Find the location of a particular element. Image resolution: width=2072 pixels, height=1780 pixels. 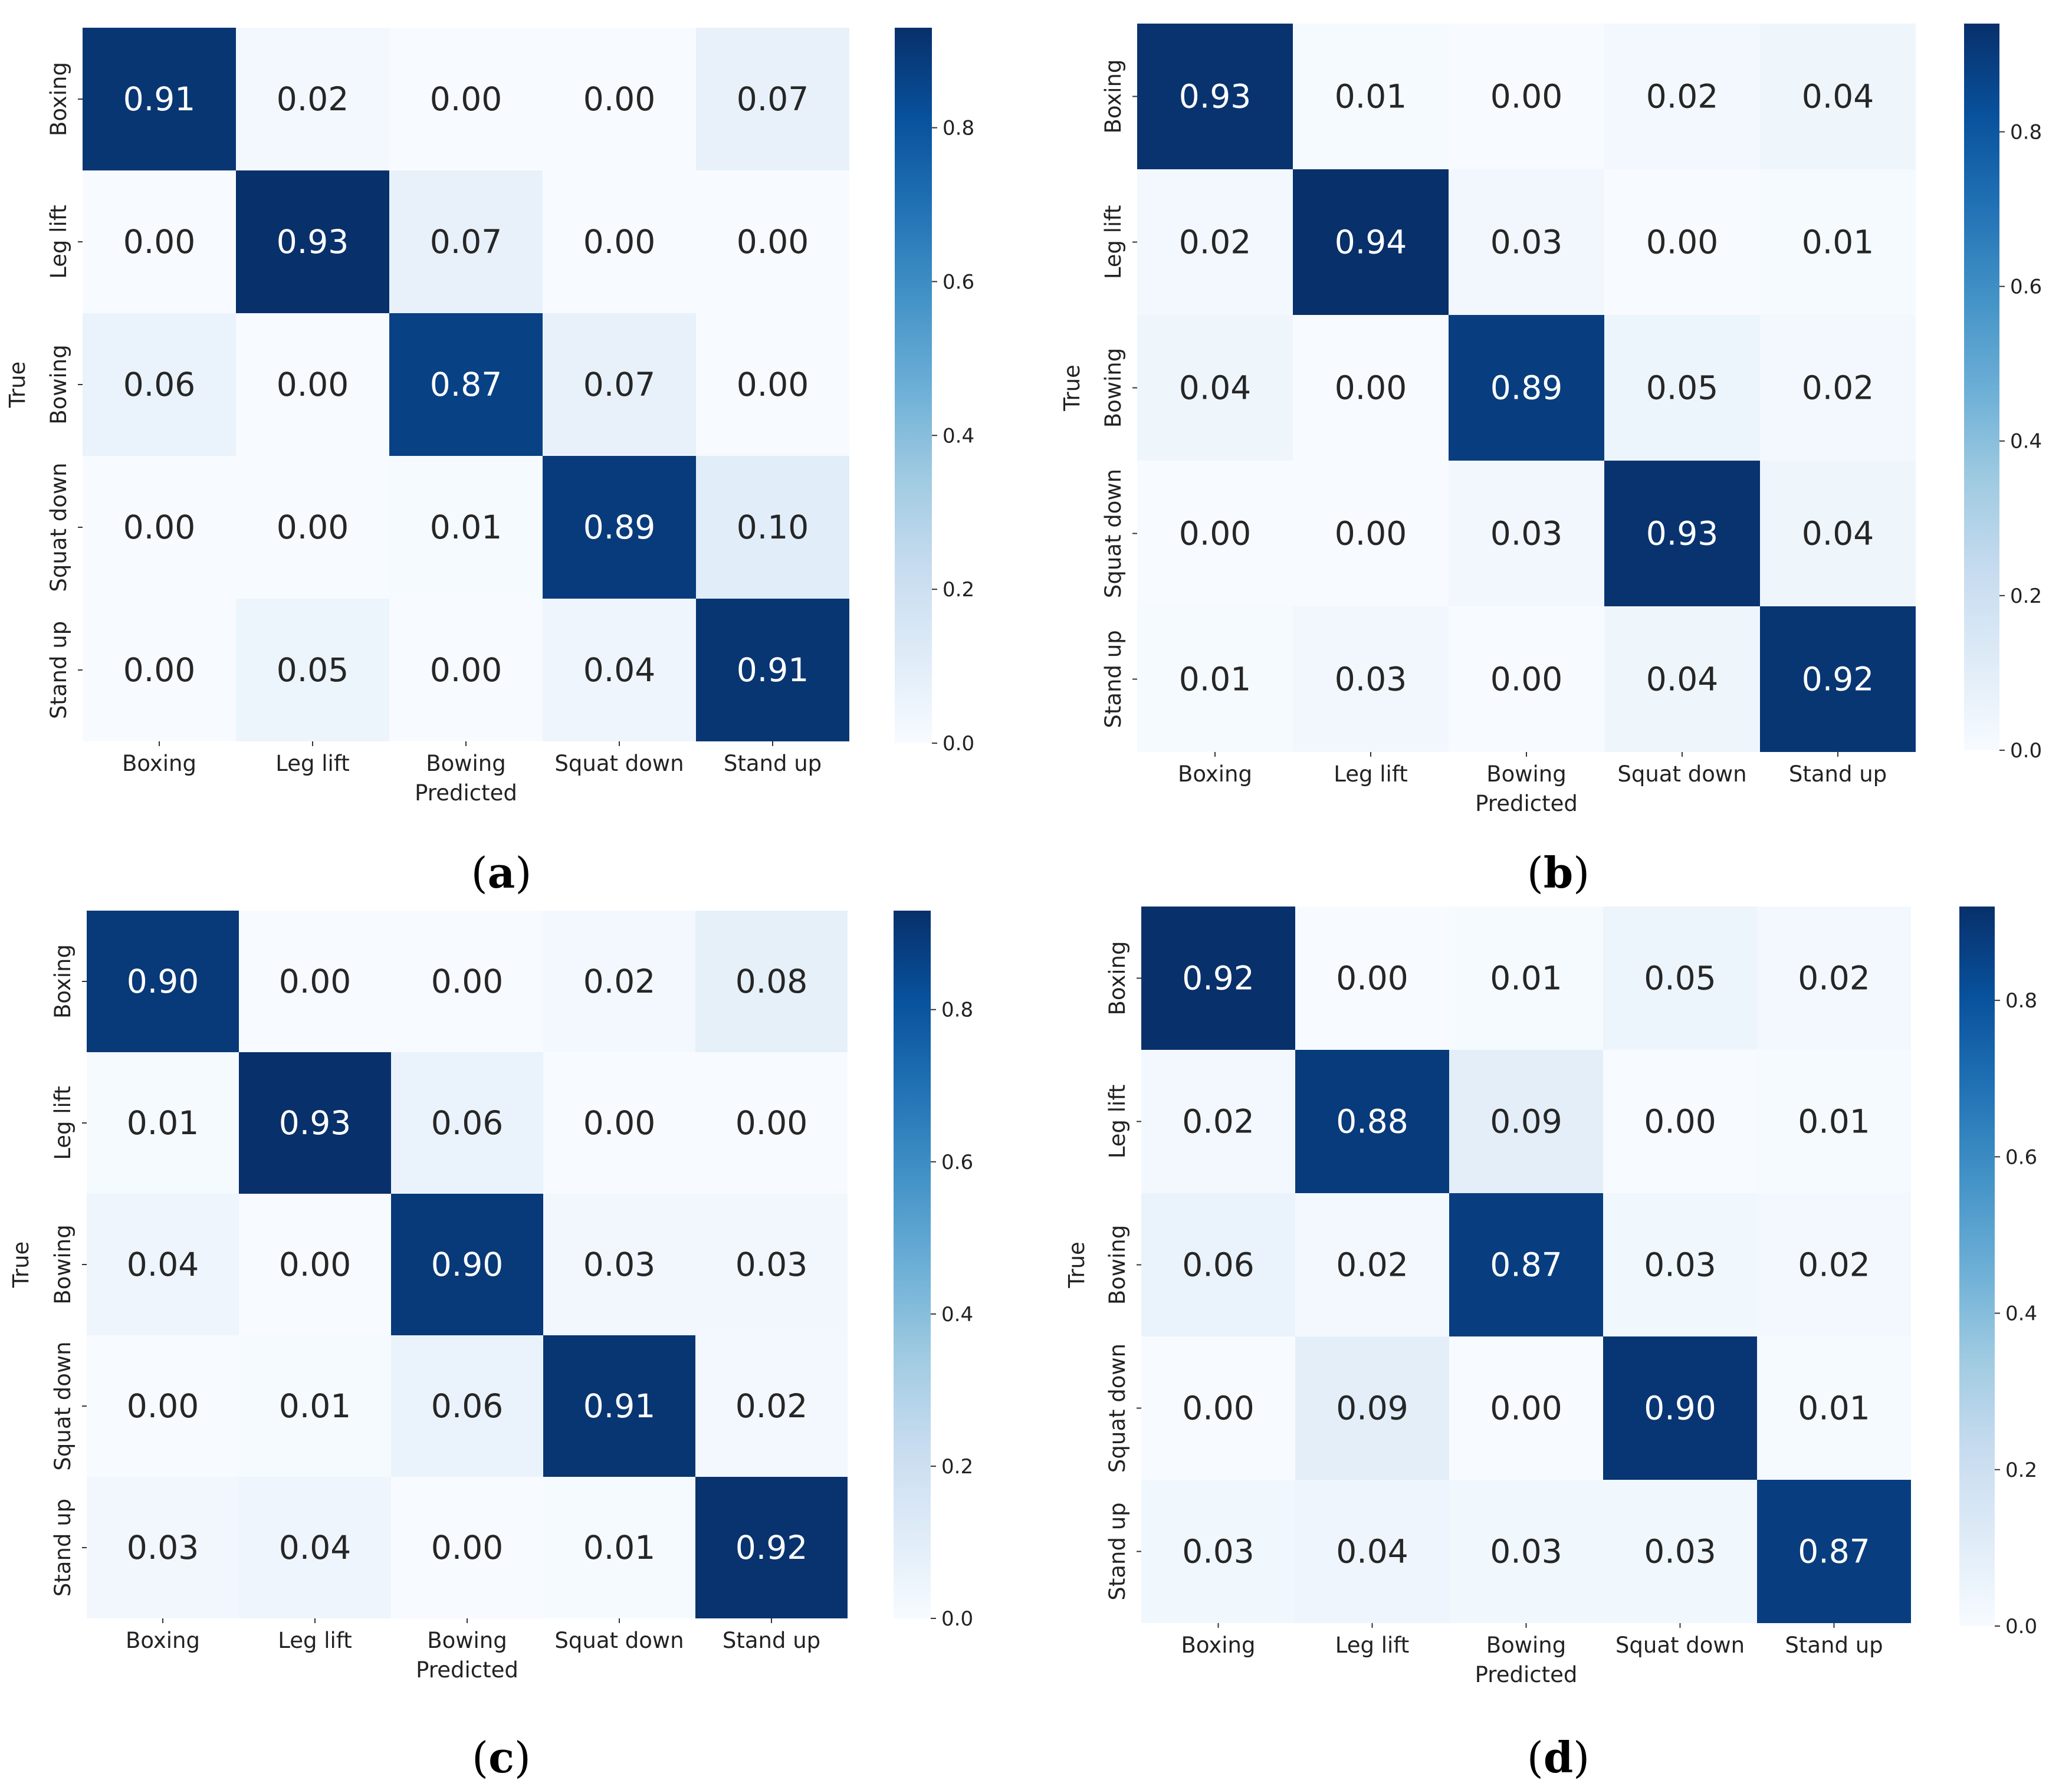

y-tick-label: Leg lift is located at coordinates (62, 1123).